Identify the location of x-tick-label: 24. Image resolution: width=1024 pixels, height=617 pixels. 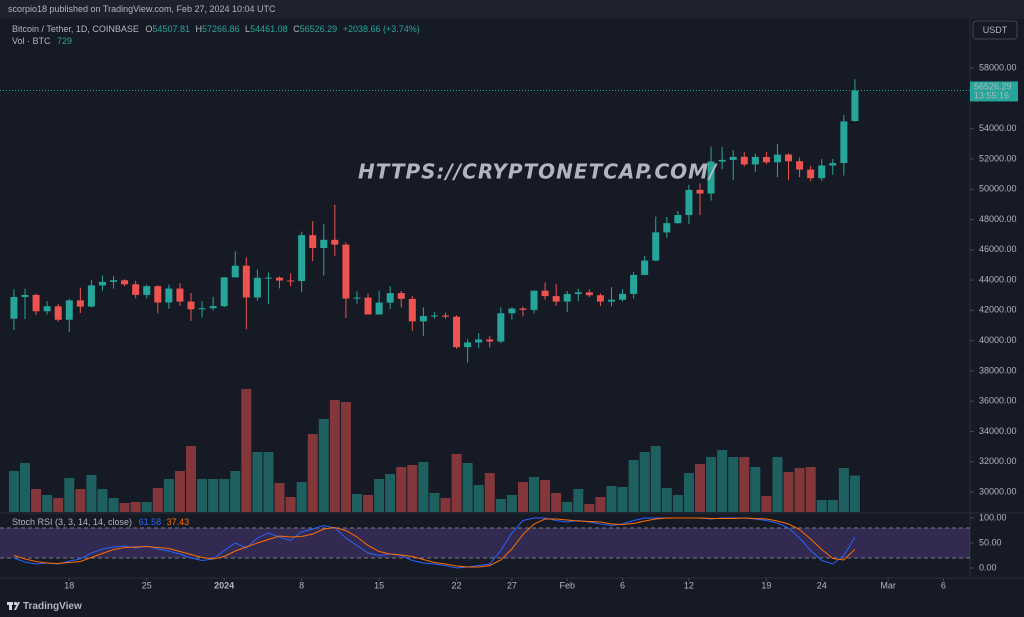
(822, 585).